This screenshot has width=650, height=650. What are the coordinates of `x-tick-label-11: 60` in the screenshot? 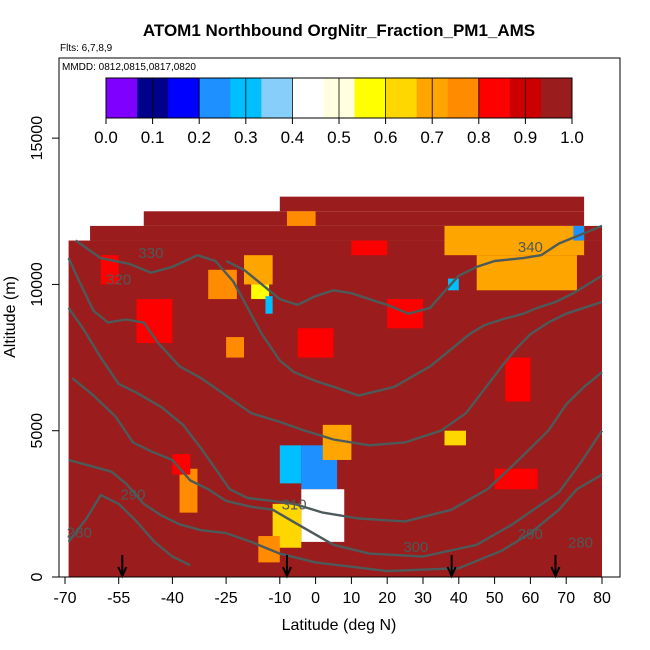 It's located at (531, 598).